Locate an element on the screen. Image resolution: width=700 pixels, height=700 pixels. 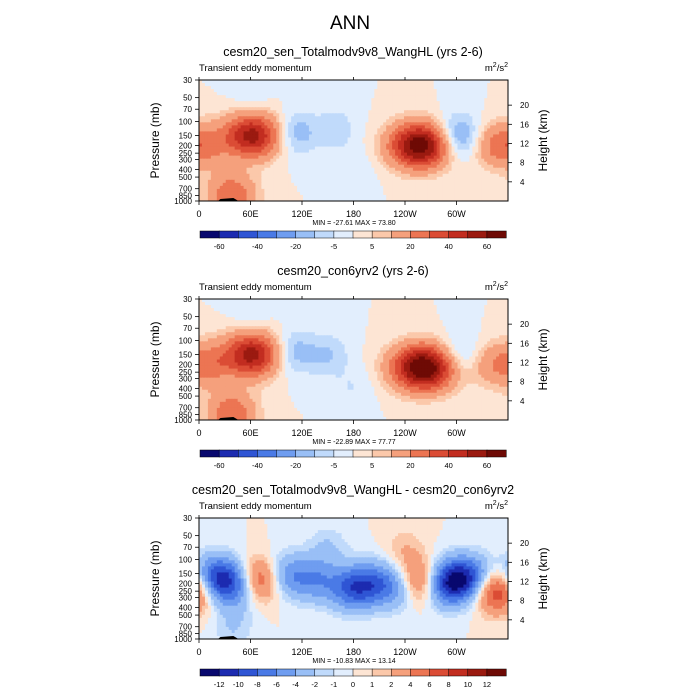
colorbar-label: -4 is located at coordinates (295, 684).